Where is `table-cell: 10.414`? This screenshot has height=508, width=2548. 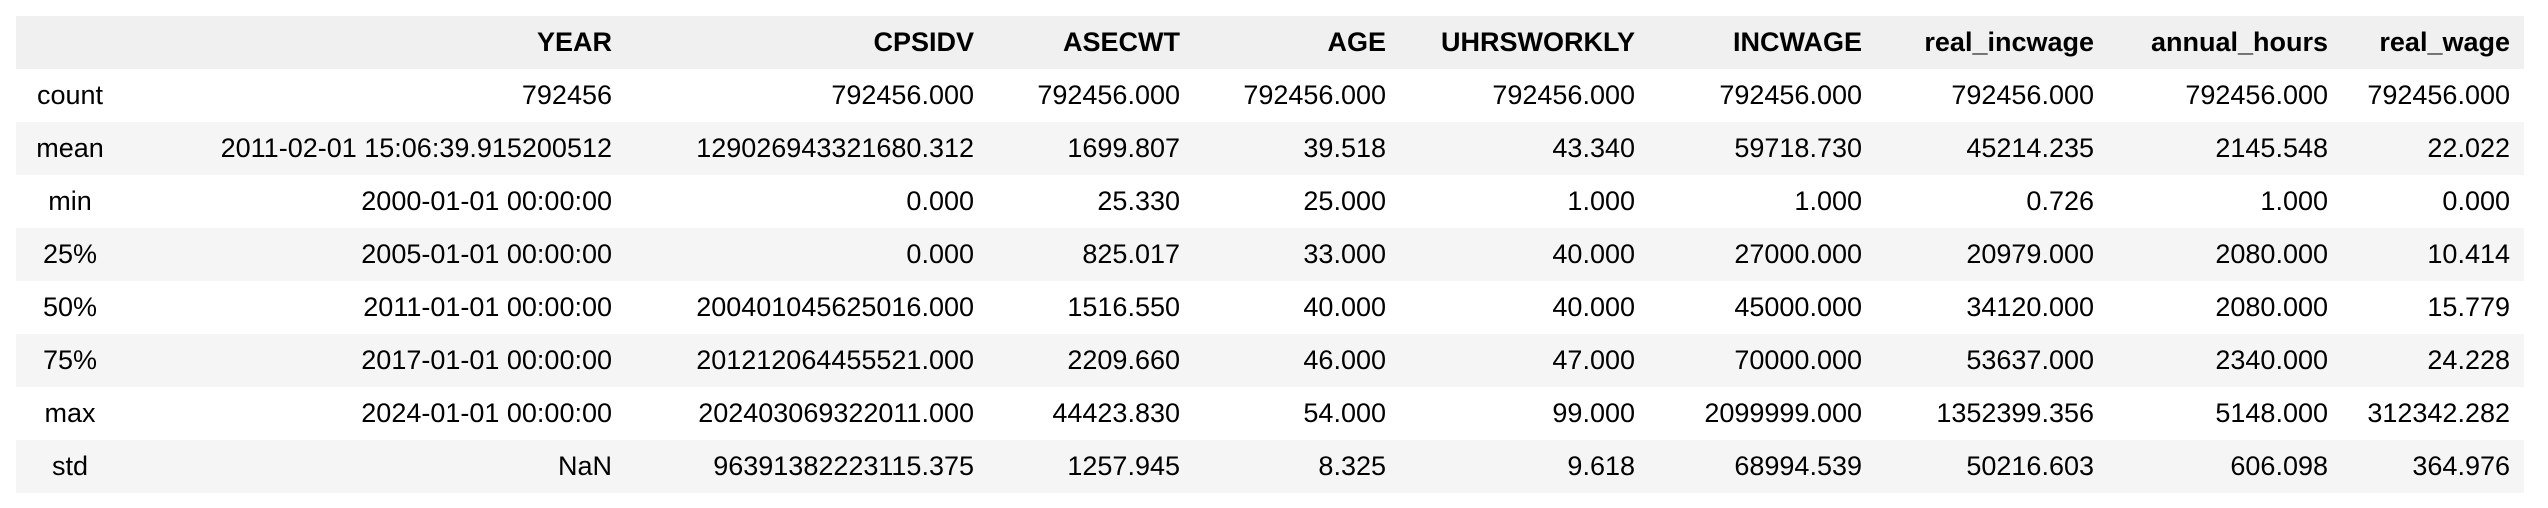 table-cell: 10.414 is located at coordinates (2468, 254).